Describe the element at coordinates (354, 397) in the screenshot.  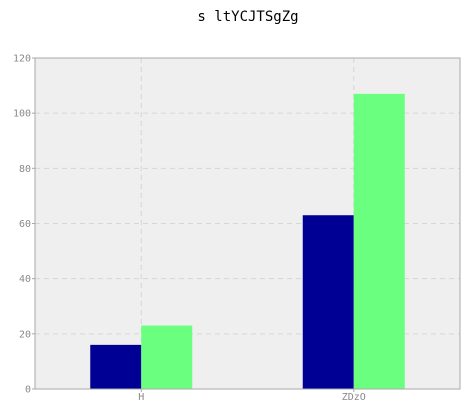
I see `x-tick-label: ZDzO` at that location.